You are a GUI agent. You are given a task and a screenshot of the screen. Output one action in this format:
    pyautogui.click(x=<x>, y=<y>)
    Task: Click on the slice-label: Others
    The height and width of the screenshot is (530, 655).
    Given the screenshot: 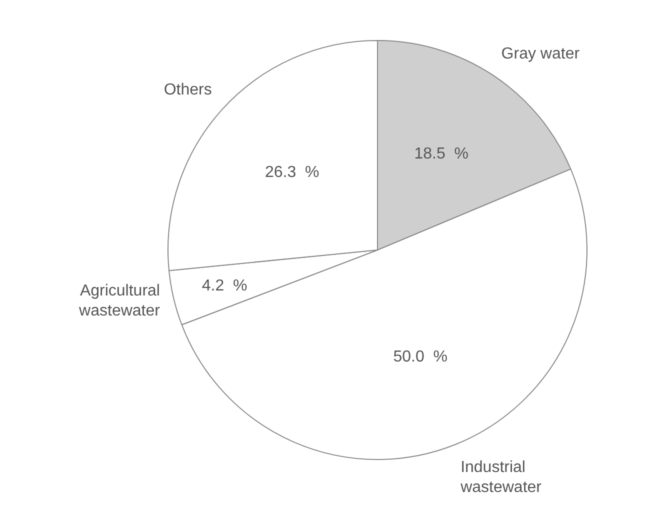 What is the action you would take?
    pyautogui.click(x=188, y=89)
    